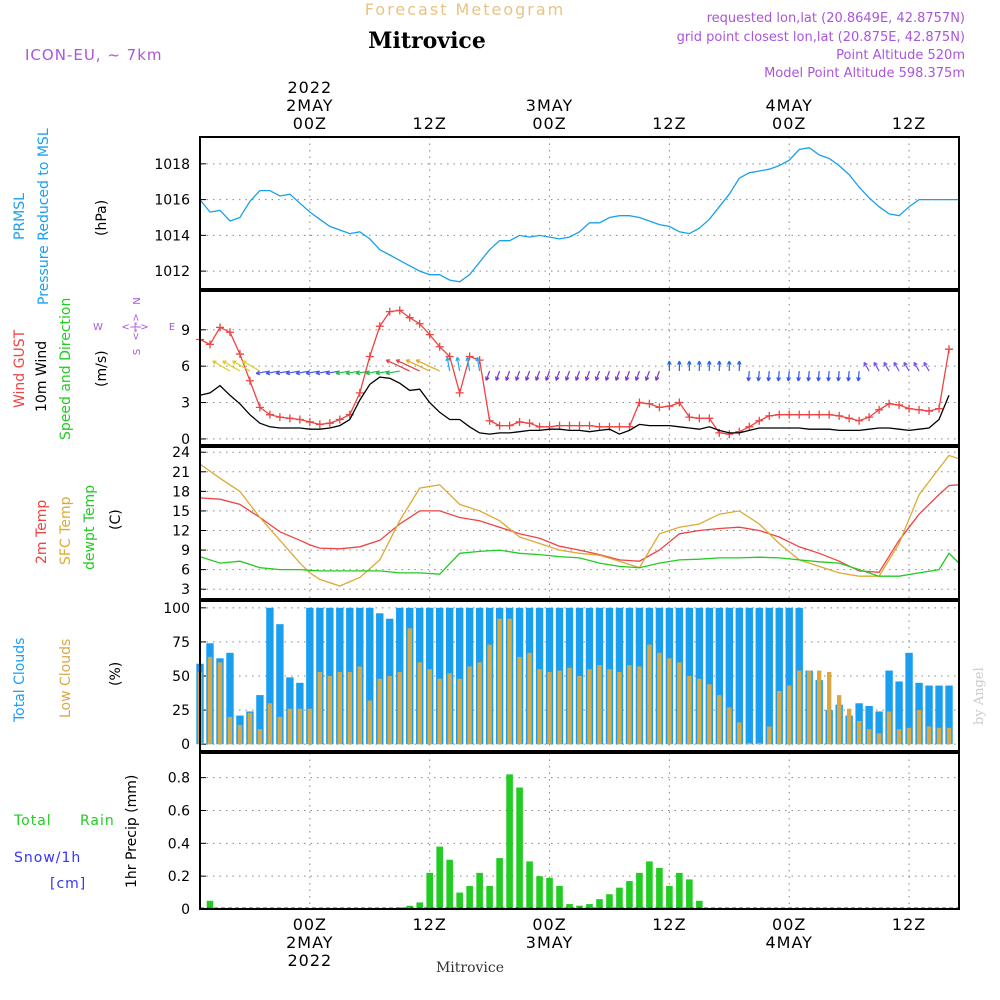 Image resolution: width=1000 pixels, height=1000 pixels. What do you see at coordinates (181, 643) in the screenshot?
I see `y-tick-label: 75` at bounding box center [181, 643].